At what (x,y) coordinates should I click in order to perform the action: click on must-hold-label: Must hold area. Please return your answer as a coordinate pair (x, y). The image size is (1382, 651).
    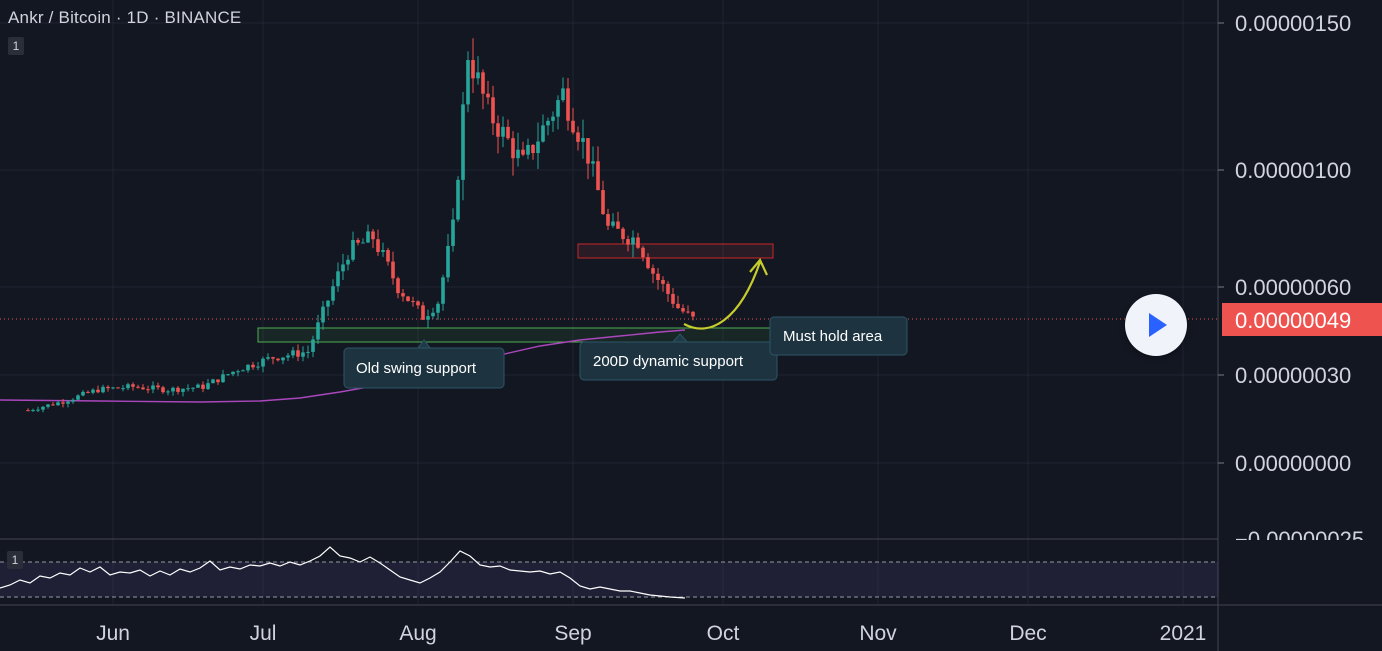
    Looking at the image, I should click on (833, 336).